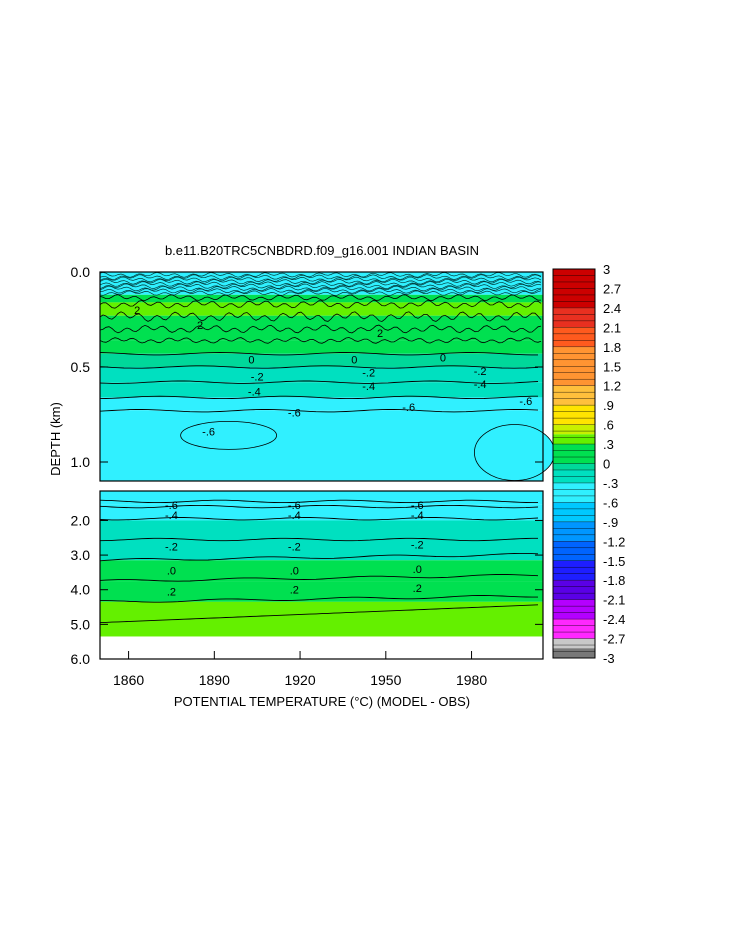  Describe the element at coordinates (81, 659) in the screenshot. I see `y-tick-label: 6.0` at that location.